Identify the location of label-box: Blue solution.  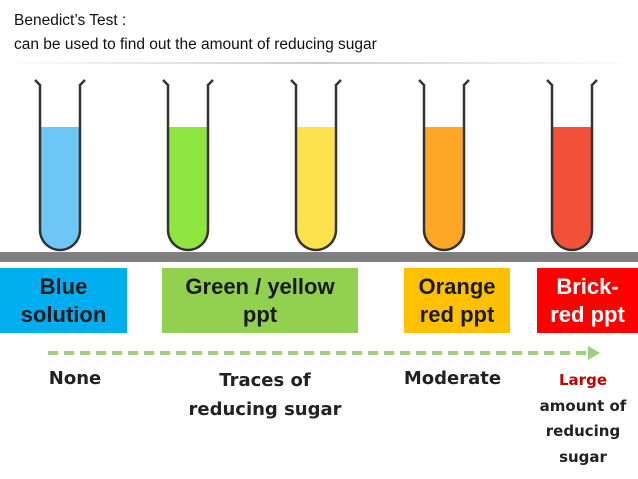
(63, 300).